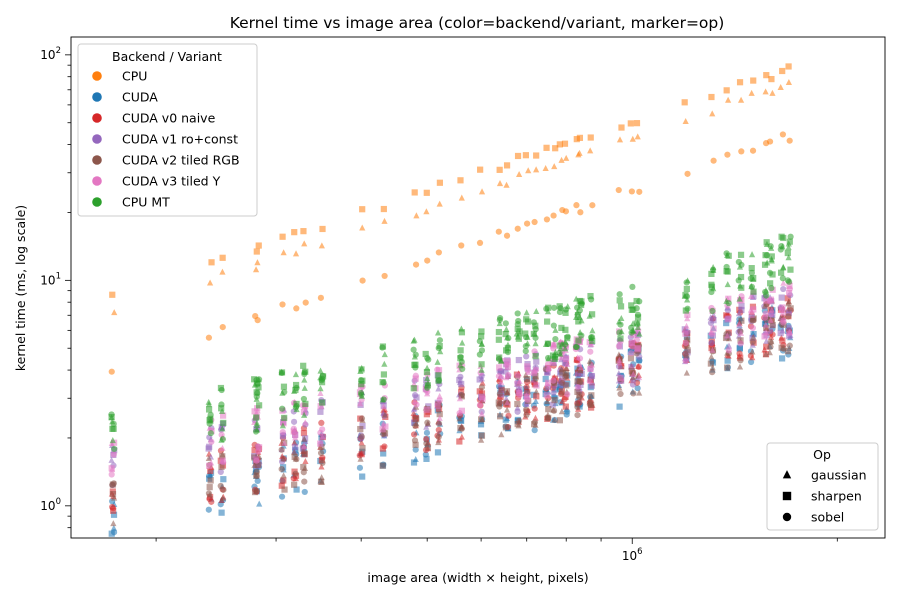 Image resolution: width=900 pixels, height=600 pixels. I want to click on legend-entry-label: CUDA, so click(140, 97).